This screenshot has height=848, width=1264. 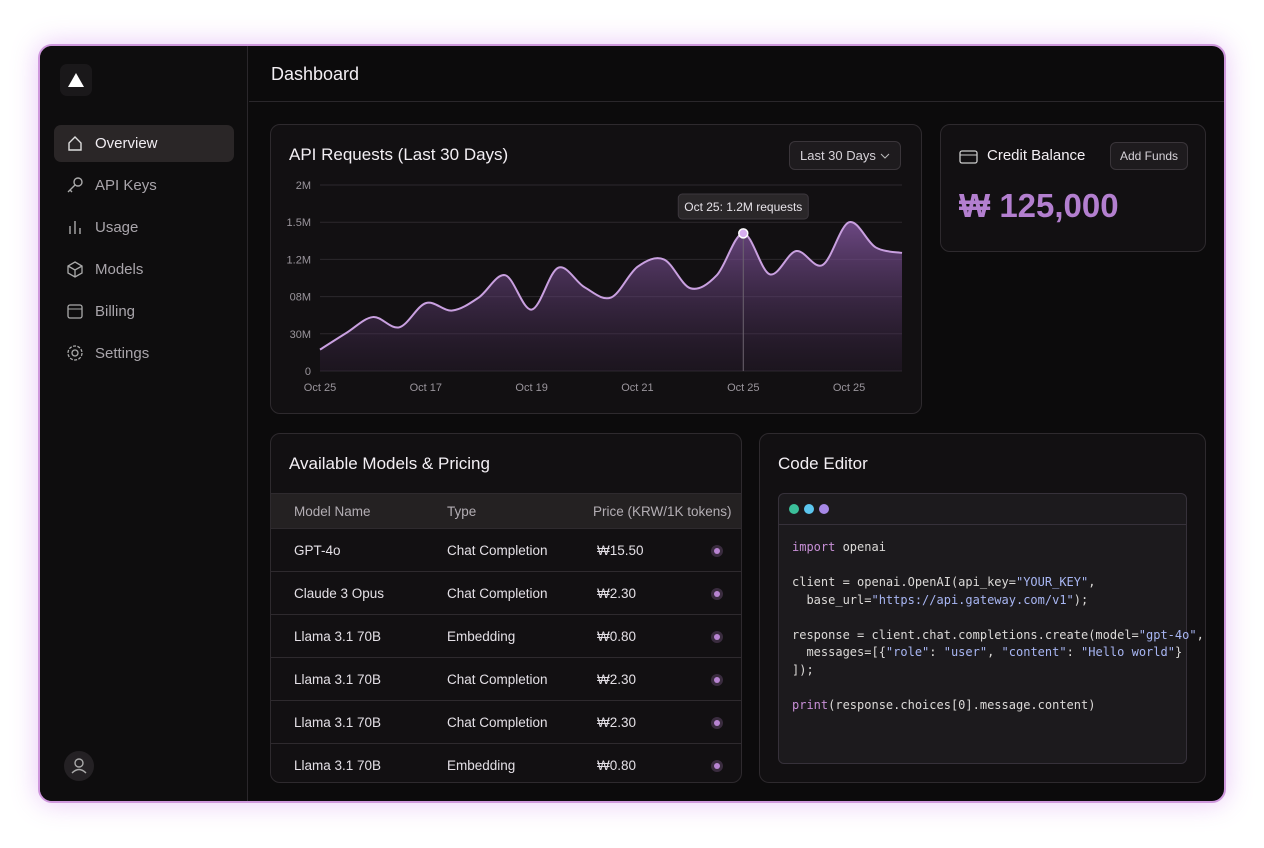 I want to click on code-block: import openai, so click(x=989, y=548).